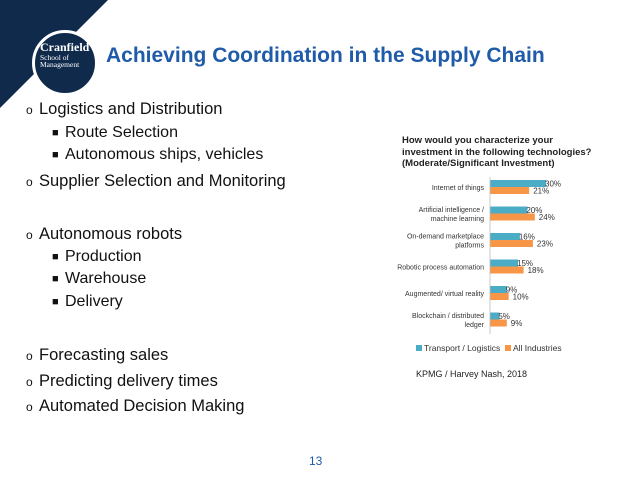  What do you see at coordinates (469, 246) in the screenshot?
I see `category-label: platforms` at bounding box center [469, 246].